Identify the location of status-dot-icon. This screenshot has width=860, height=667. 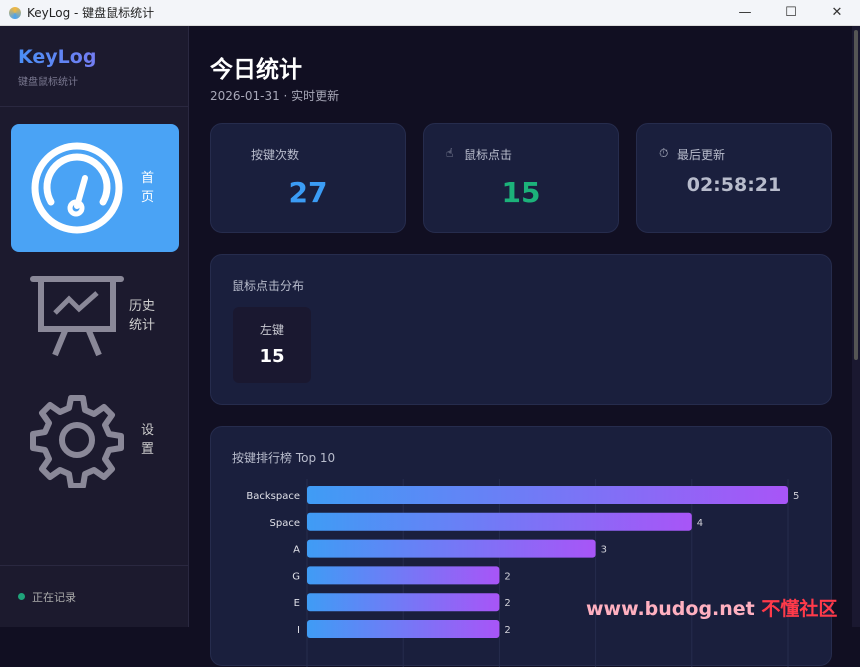
(21, 596).